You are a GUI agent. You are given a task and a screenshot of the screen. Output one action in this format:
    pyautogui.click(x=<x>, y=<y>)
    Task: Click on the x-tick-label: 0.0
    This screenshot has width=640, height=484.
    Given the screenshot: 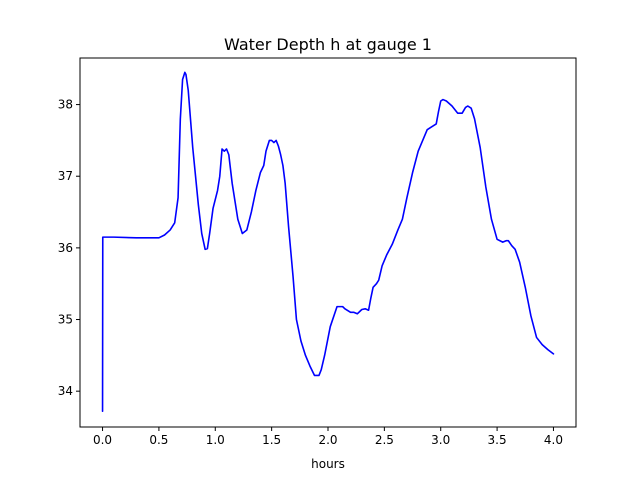 What is the action you would take?
    pyautogui.click(x=102, y=440)
    